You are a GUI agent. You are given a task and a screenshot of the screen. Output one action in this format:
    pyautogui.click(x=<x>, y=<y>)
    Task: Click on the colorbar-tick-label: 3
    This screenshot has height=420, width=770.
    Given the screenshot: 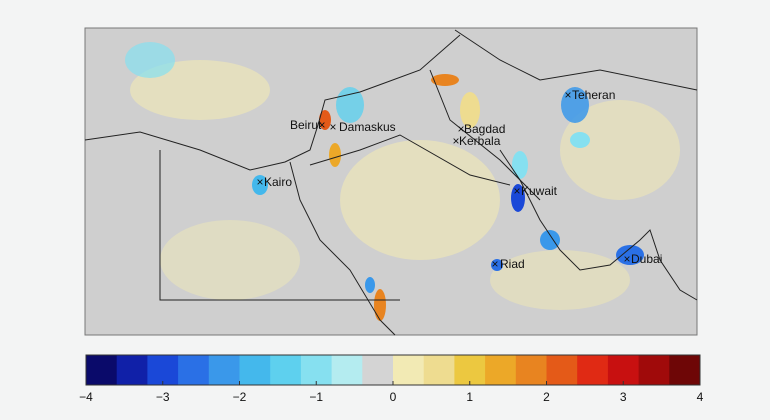 What is the action you would take?
    pyautogui.click(x=623, y=397)
    